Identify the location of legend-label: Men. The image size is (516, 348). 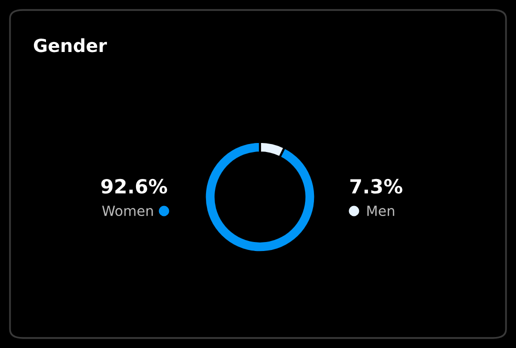
(380, 211).